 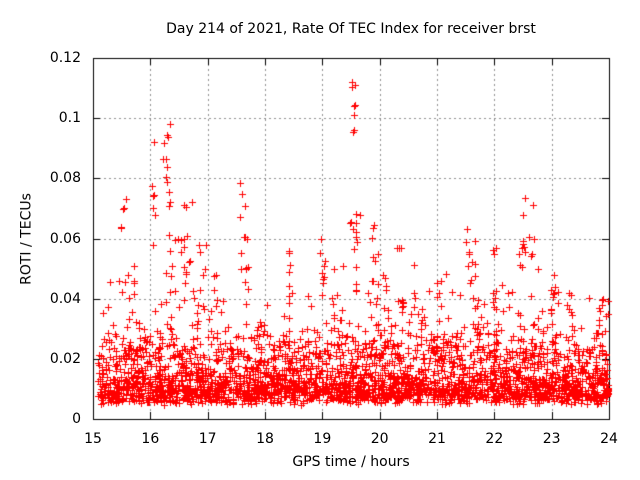 I want to click on y-tick-label: 0.02, so click(x=65, y=358).